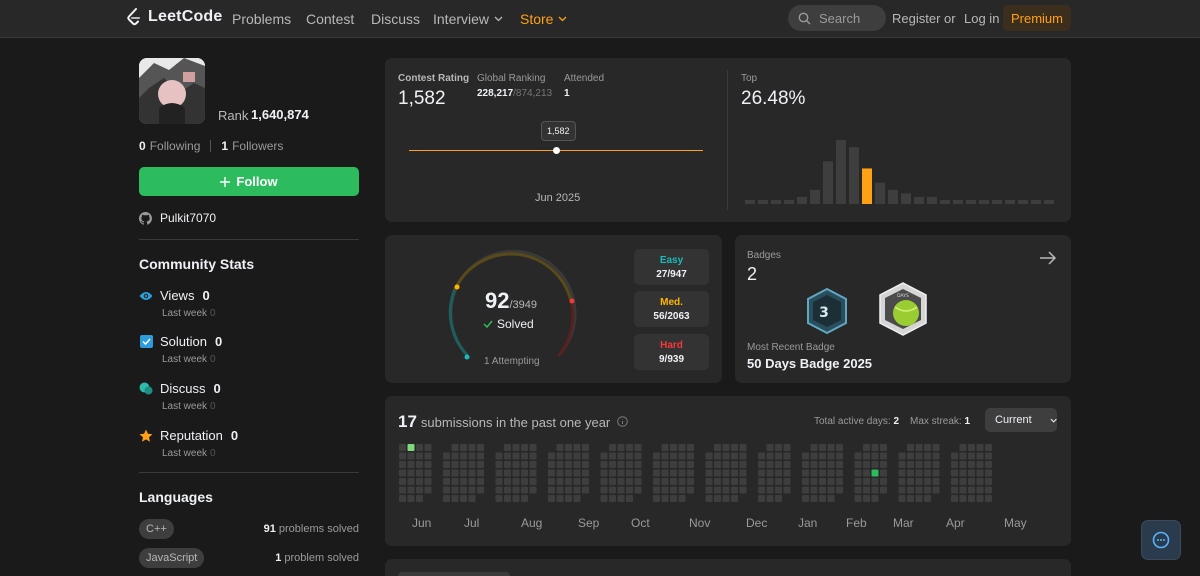 This screenshot has width=1200, height=576. I want to click on register-link: Register, so click(916, 18).